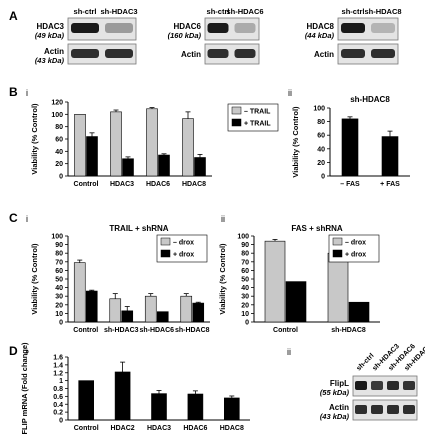 Image resolution: width=425 pixels, height=440 pixels. Describe the element at coordinates (257, 112) in the screenshot. I see `legend-label: – TRAIL` at that location.